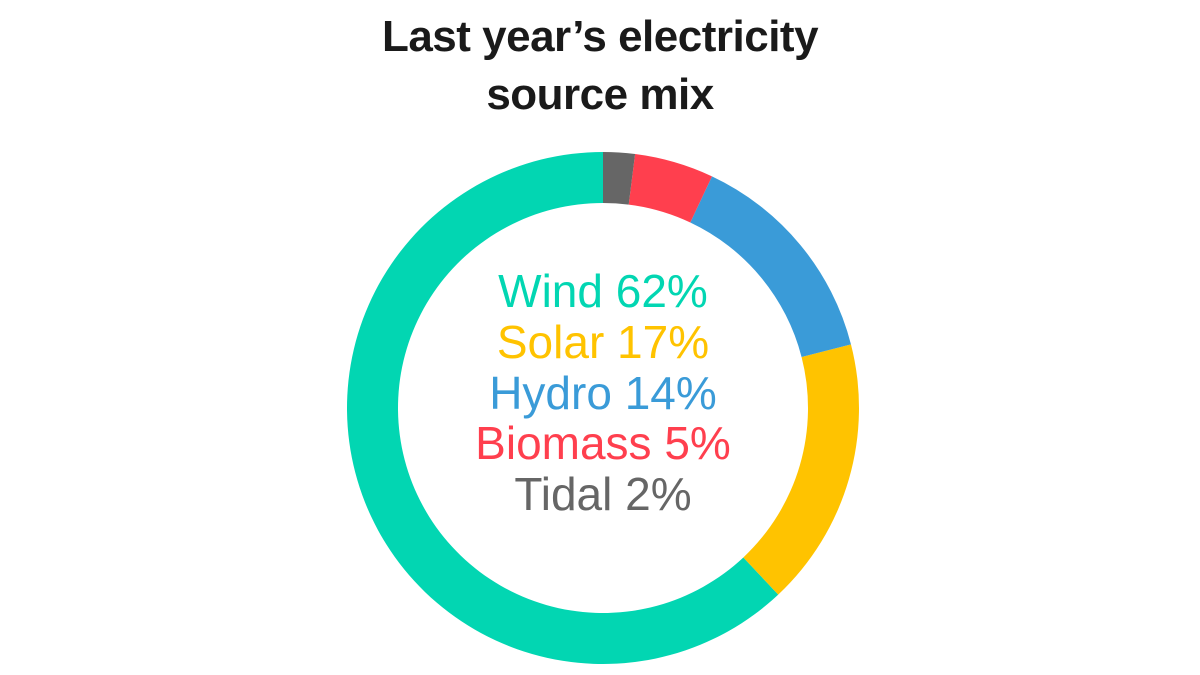 The width and height of the screenshot is (1200, 675). What do you see at coordinates (550, 393) in the screenshot?
I see `segment-name: Hydro` at bounding box center [550, 393].